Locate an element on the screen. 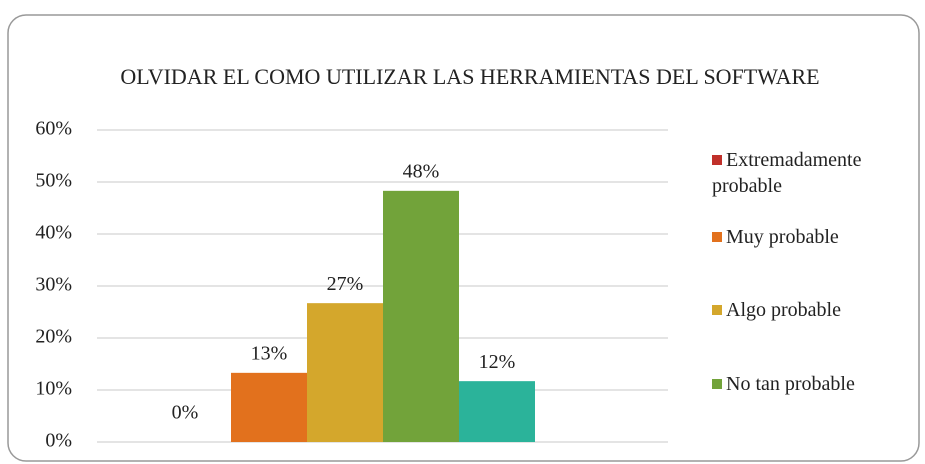 The height and width of the screenshot is (464, 925). legend-item: Muy probable is located at coordinates (814, 237).